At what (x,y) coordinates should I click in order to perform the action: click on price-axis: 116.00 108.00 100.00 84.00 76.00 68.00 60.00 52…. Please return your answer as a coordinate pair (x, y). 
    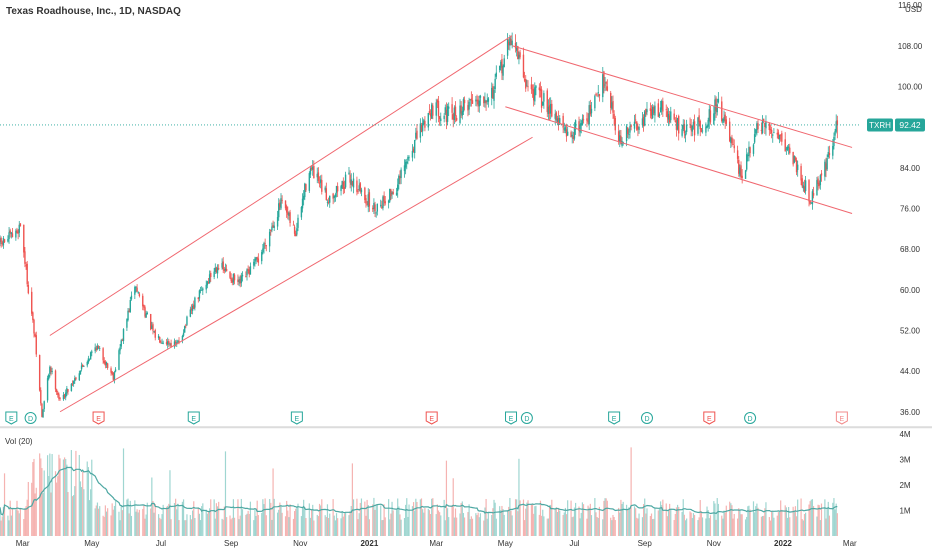
    Looking at the image, I should click on (910, 209).